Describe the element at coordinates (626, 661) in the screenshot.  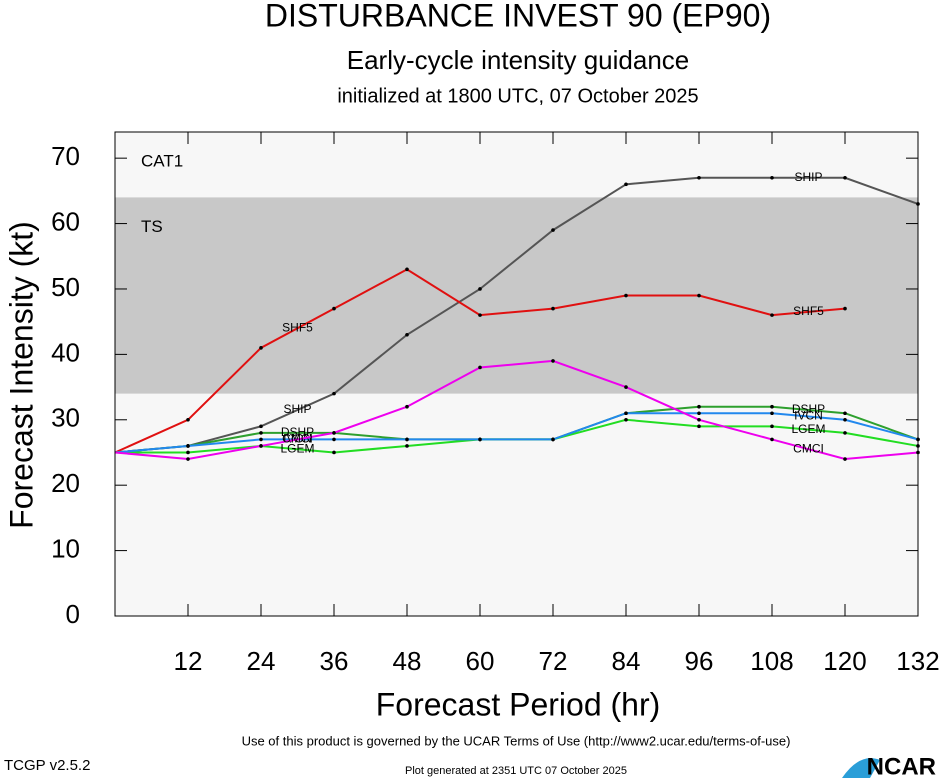
I see `x-tick-label: 84` at that location.